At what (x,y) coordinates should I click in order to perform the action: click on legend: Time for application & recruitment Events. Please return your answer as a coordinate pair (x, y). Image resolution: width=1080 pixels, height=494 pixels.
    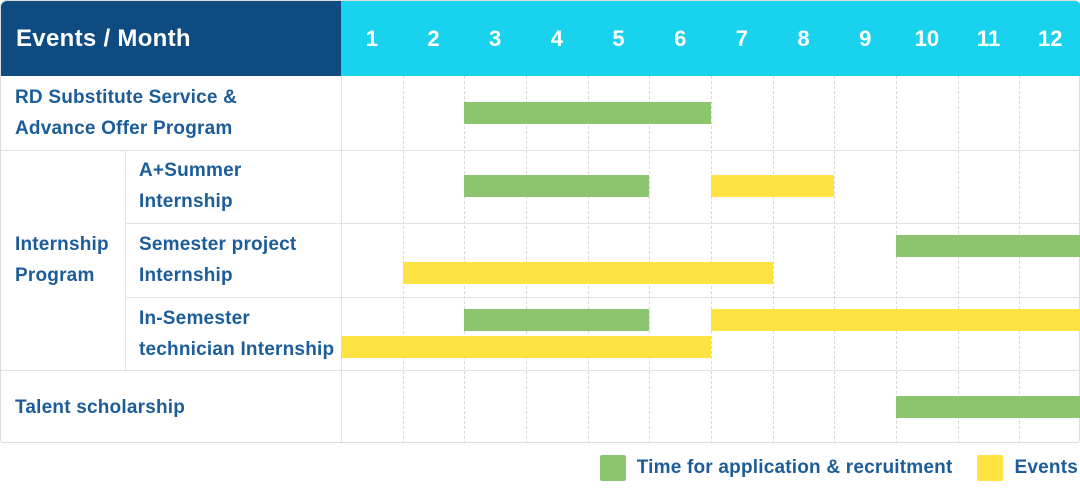
    Looking at the image, I should click on (838, 468).